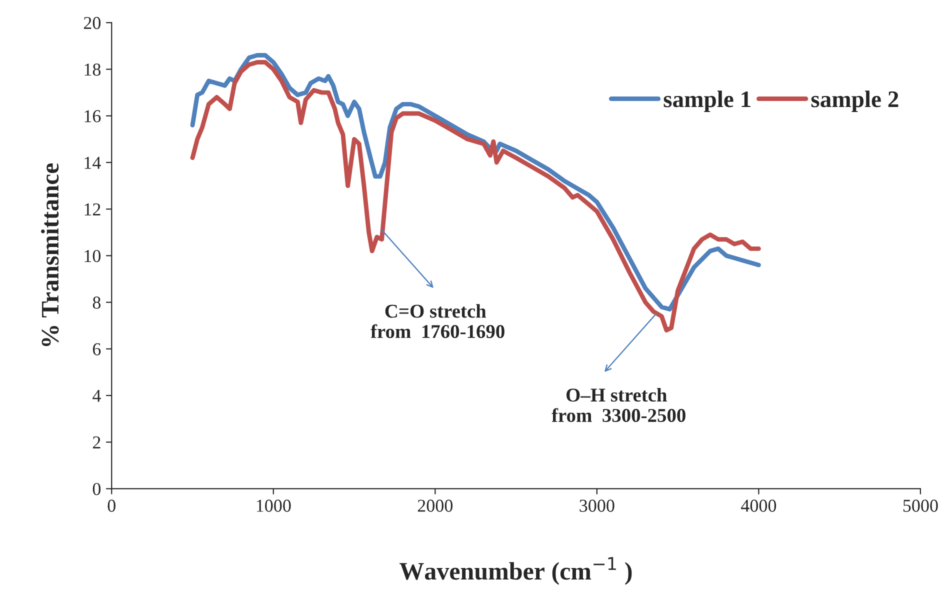  I want to click on x-tick-label: 0, so click(112, 506).